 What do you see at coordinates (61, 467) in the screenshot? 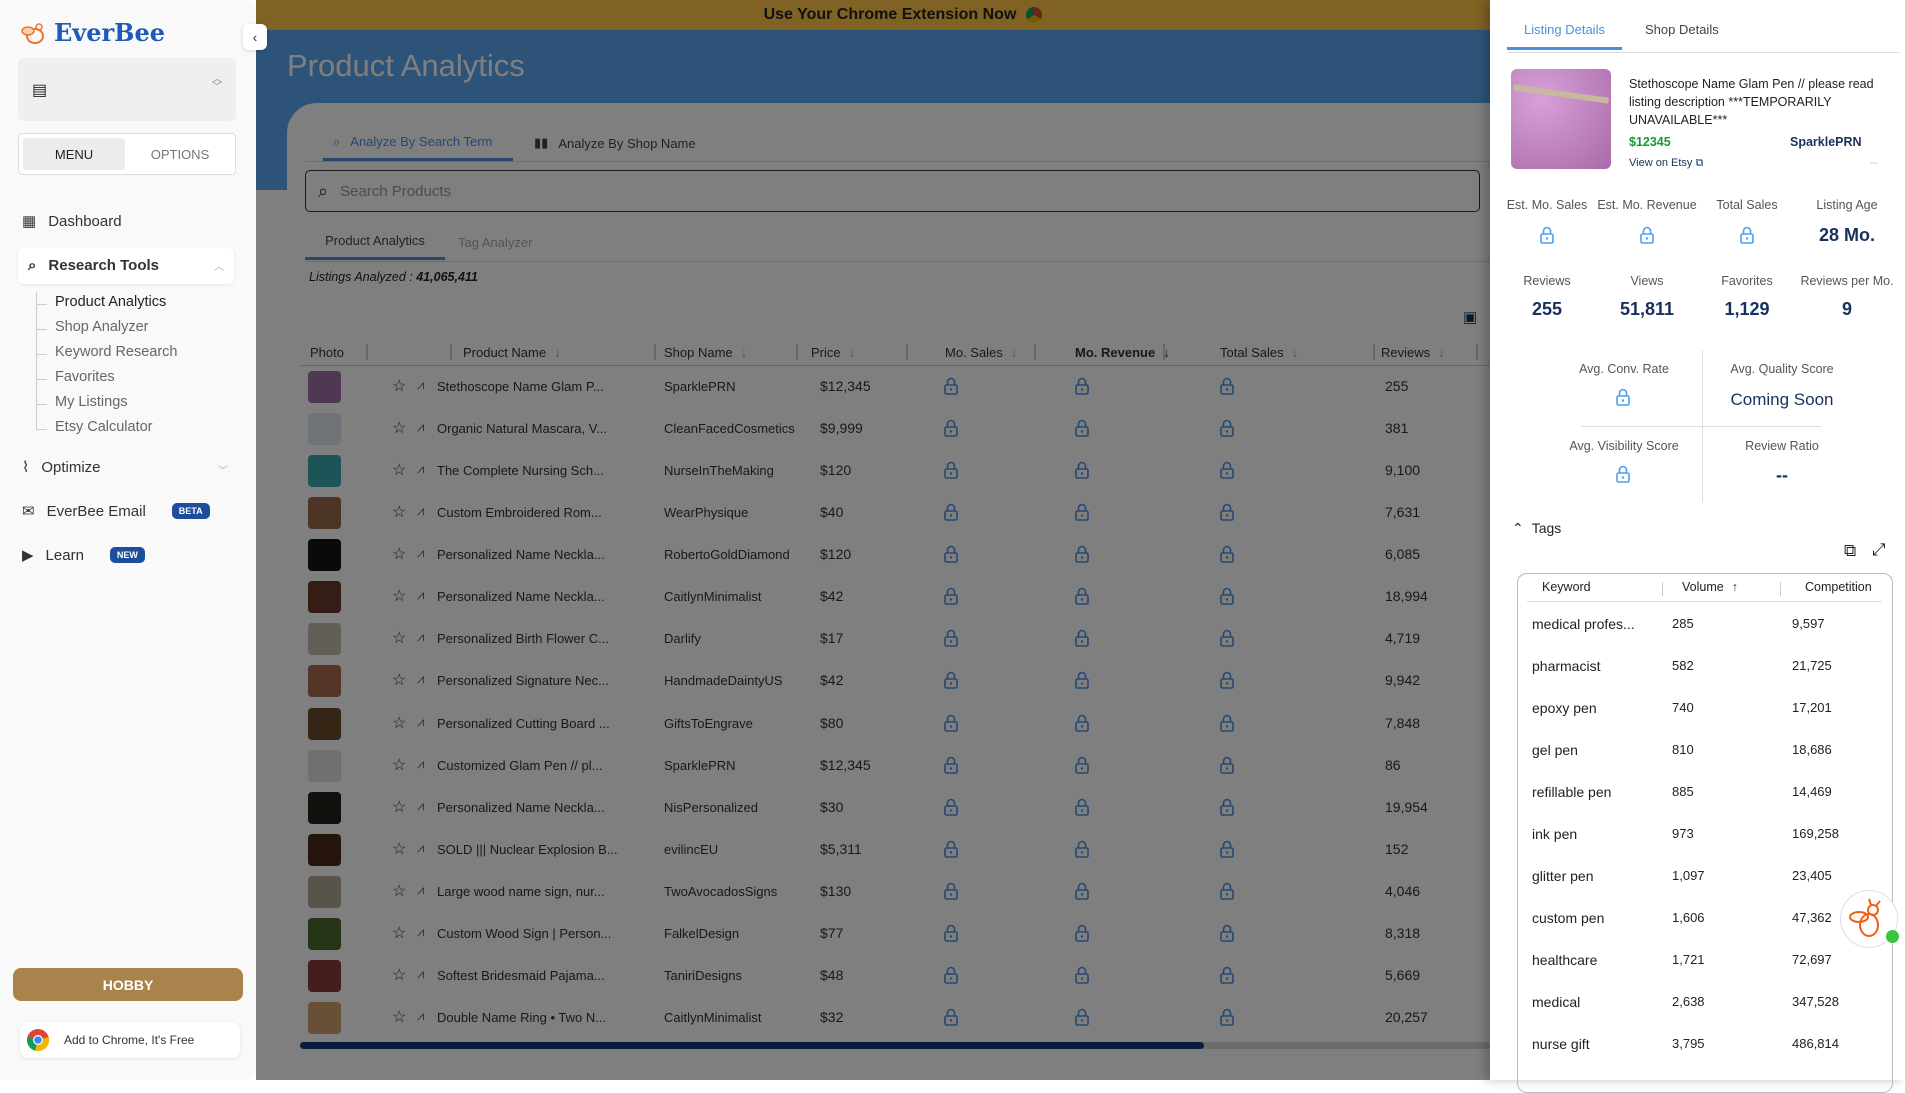
I see `nav-optimize: ⌇ Optimize` at bounding box center [61, 467].